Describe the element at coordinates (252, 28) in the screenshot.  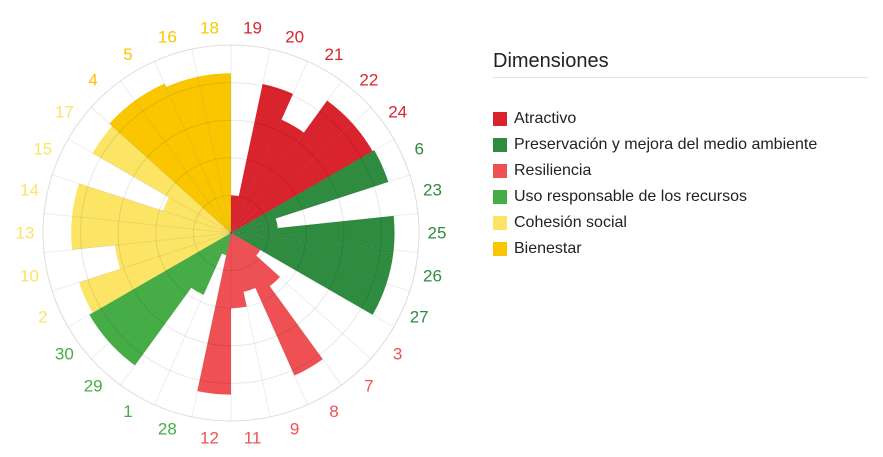
I see `sector-label-19: 19` at that location.